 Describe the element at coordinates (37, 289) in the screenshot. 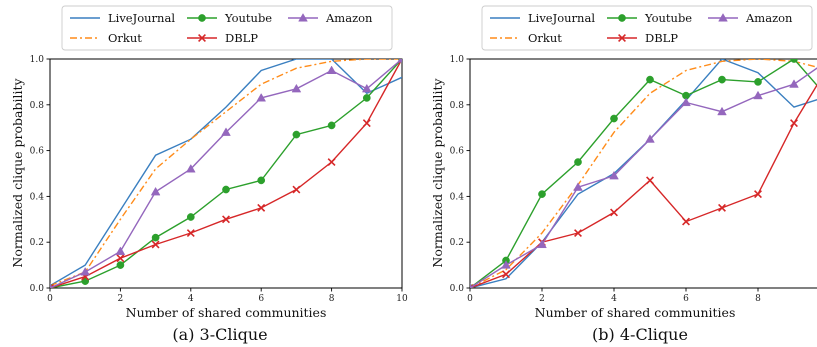

I see `y-tick-label: 0.0` at that location.